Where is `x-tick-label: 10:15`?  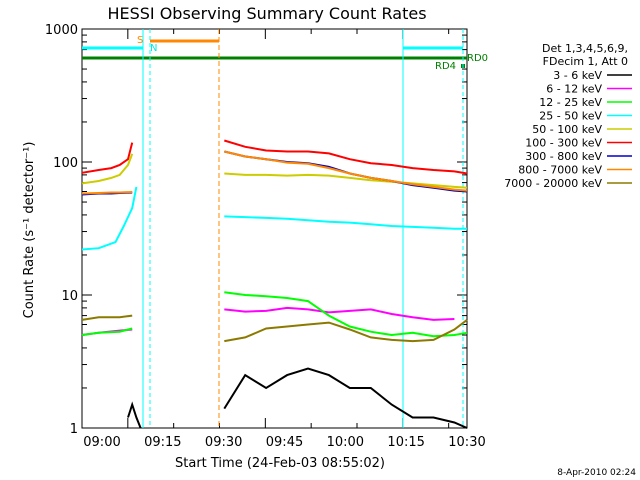
x-tick-label: 10:15 is located at coordinates (405, 442).